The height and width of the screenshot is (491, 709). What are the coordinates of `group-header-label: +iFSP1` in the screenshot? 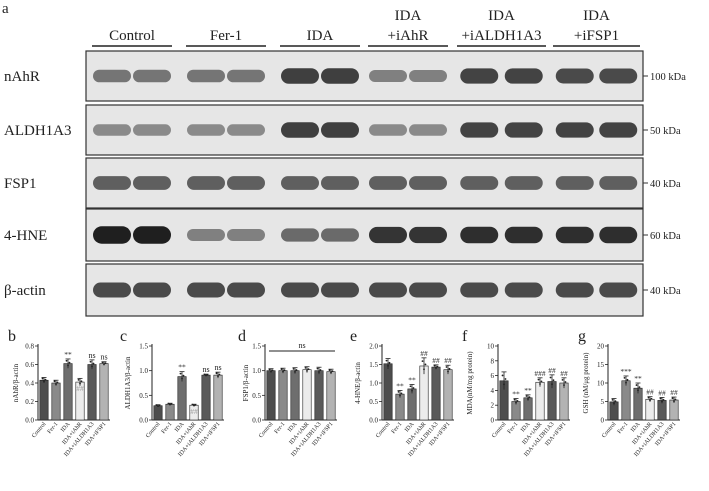 It's located at (596, 36).